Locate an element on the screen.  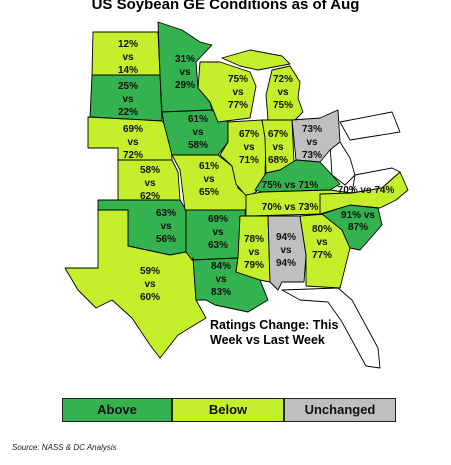
label-alabama-line1: 94% is located at coordinates (286, 237).